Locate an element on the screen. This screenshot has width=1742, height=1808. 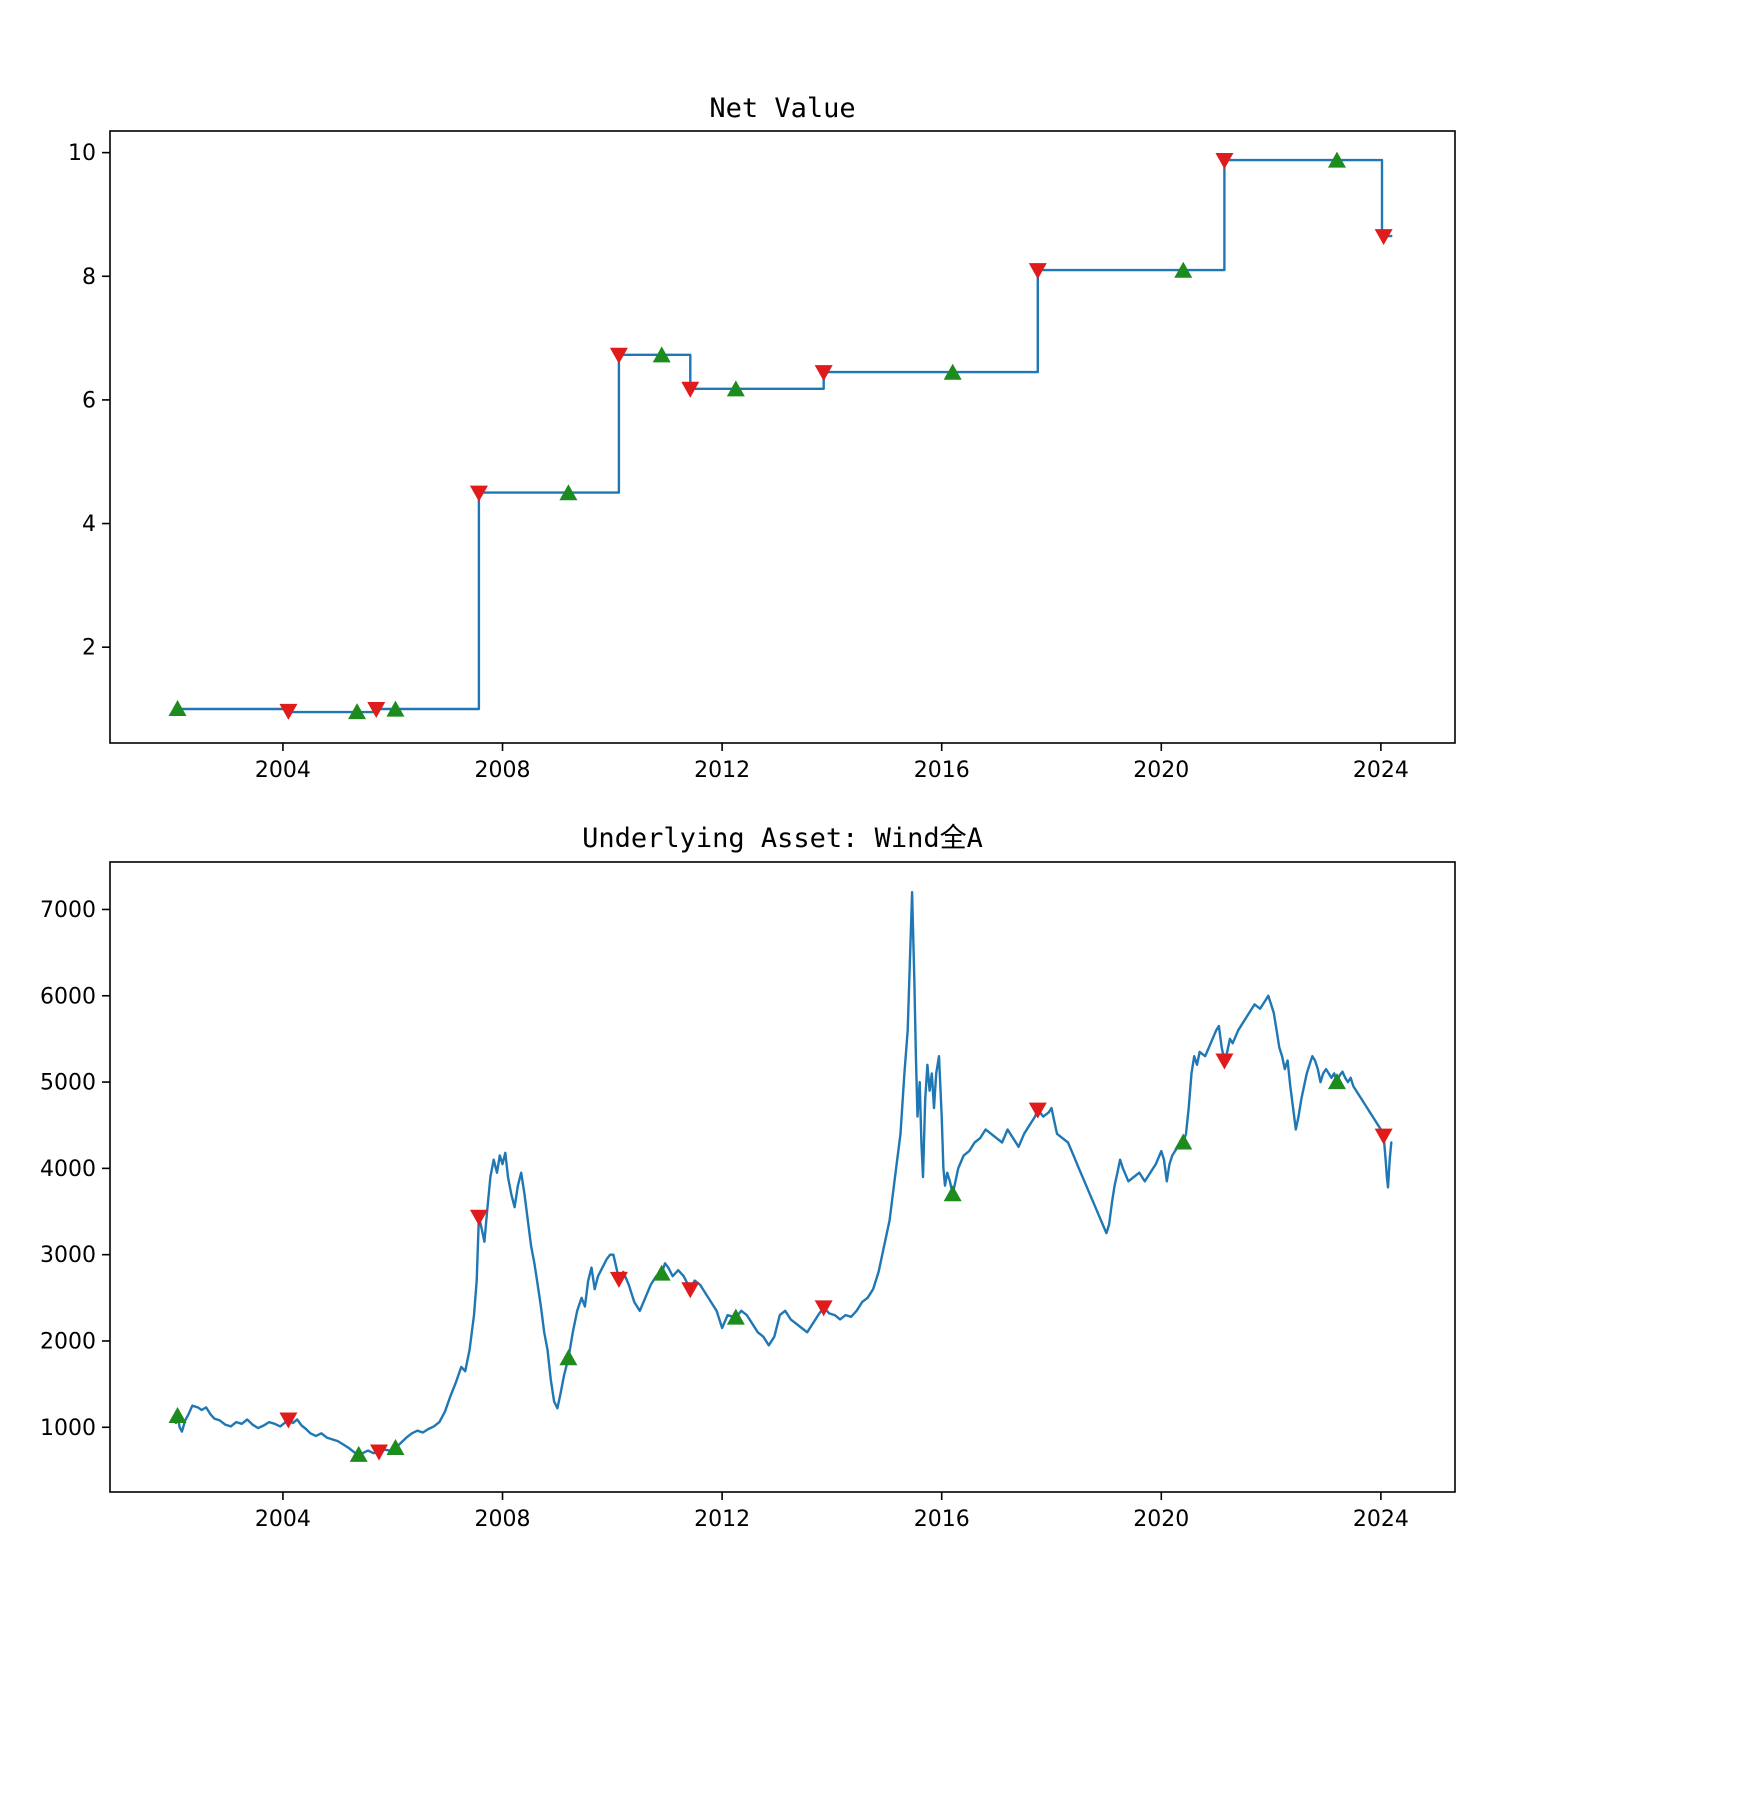
y-axis-tick-label: 2000 is located at coordinates (68, 1341).